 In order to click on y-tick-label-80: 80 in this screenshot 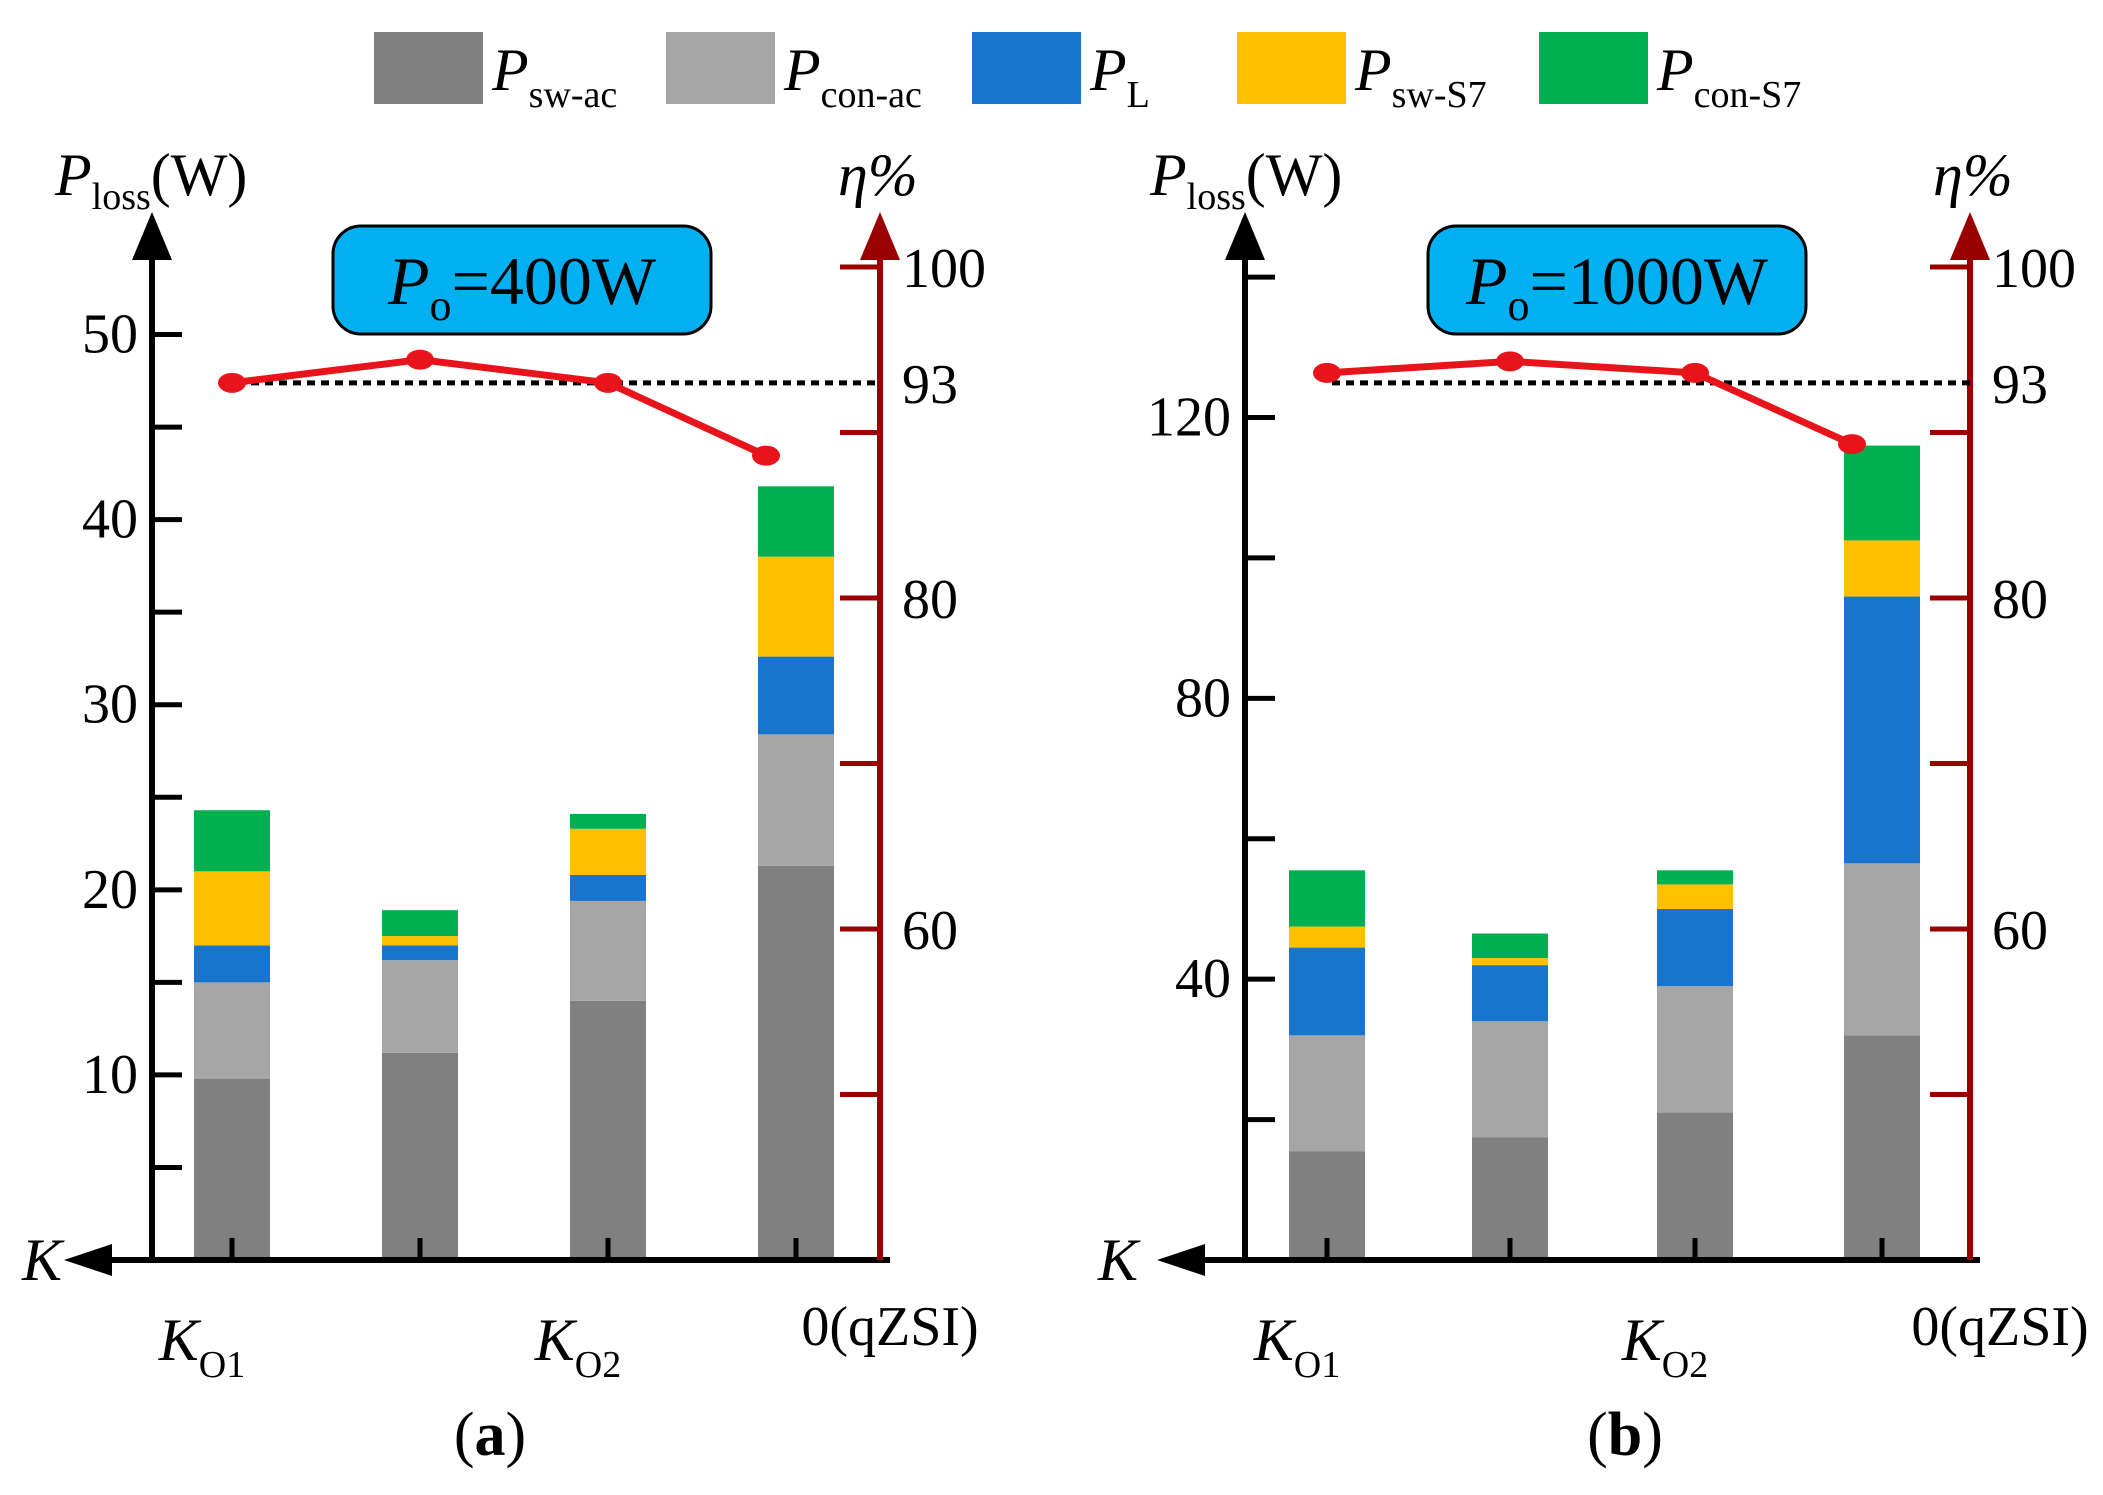, I will do `click(1203, 698)`.